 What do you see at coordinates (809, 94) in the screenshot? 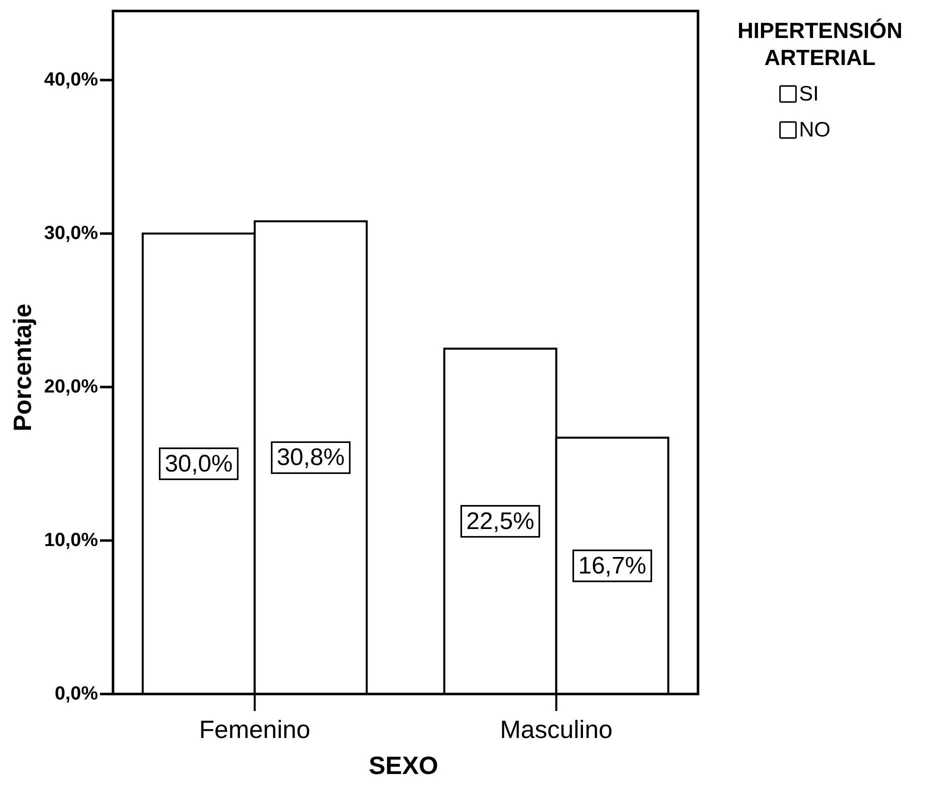
I see `legend-label: SI` at bounding box center [809, 94].